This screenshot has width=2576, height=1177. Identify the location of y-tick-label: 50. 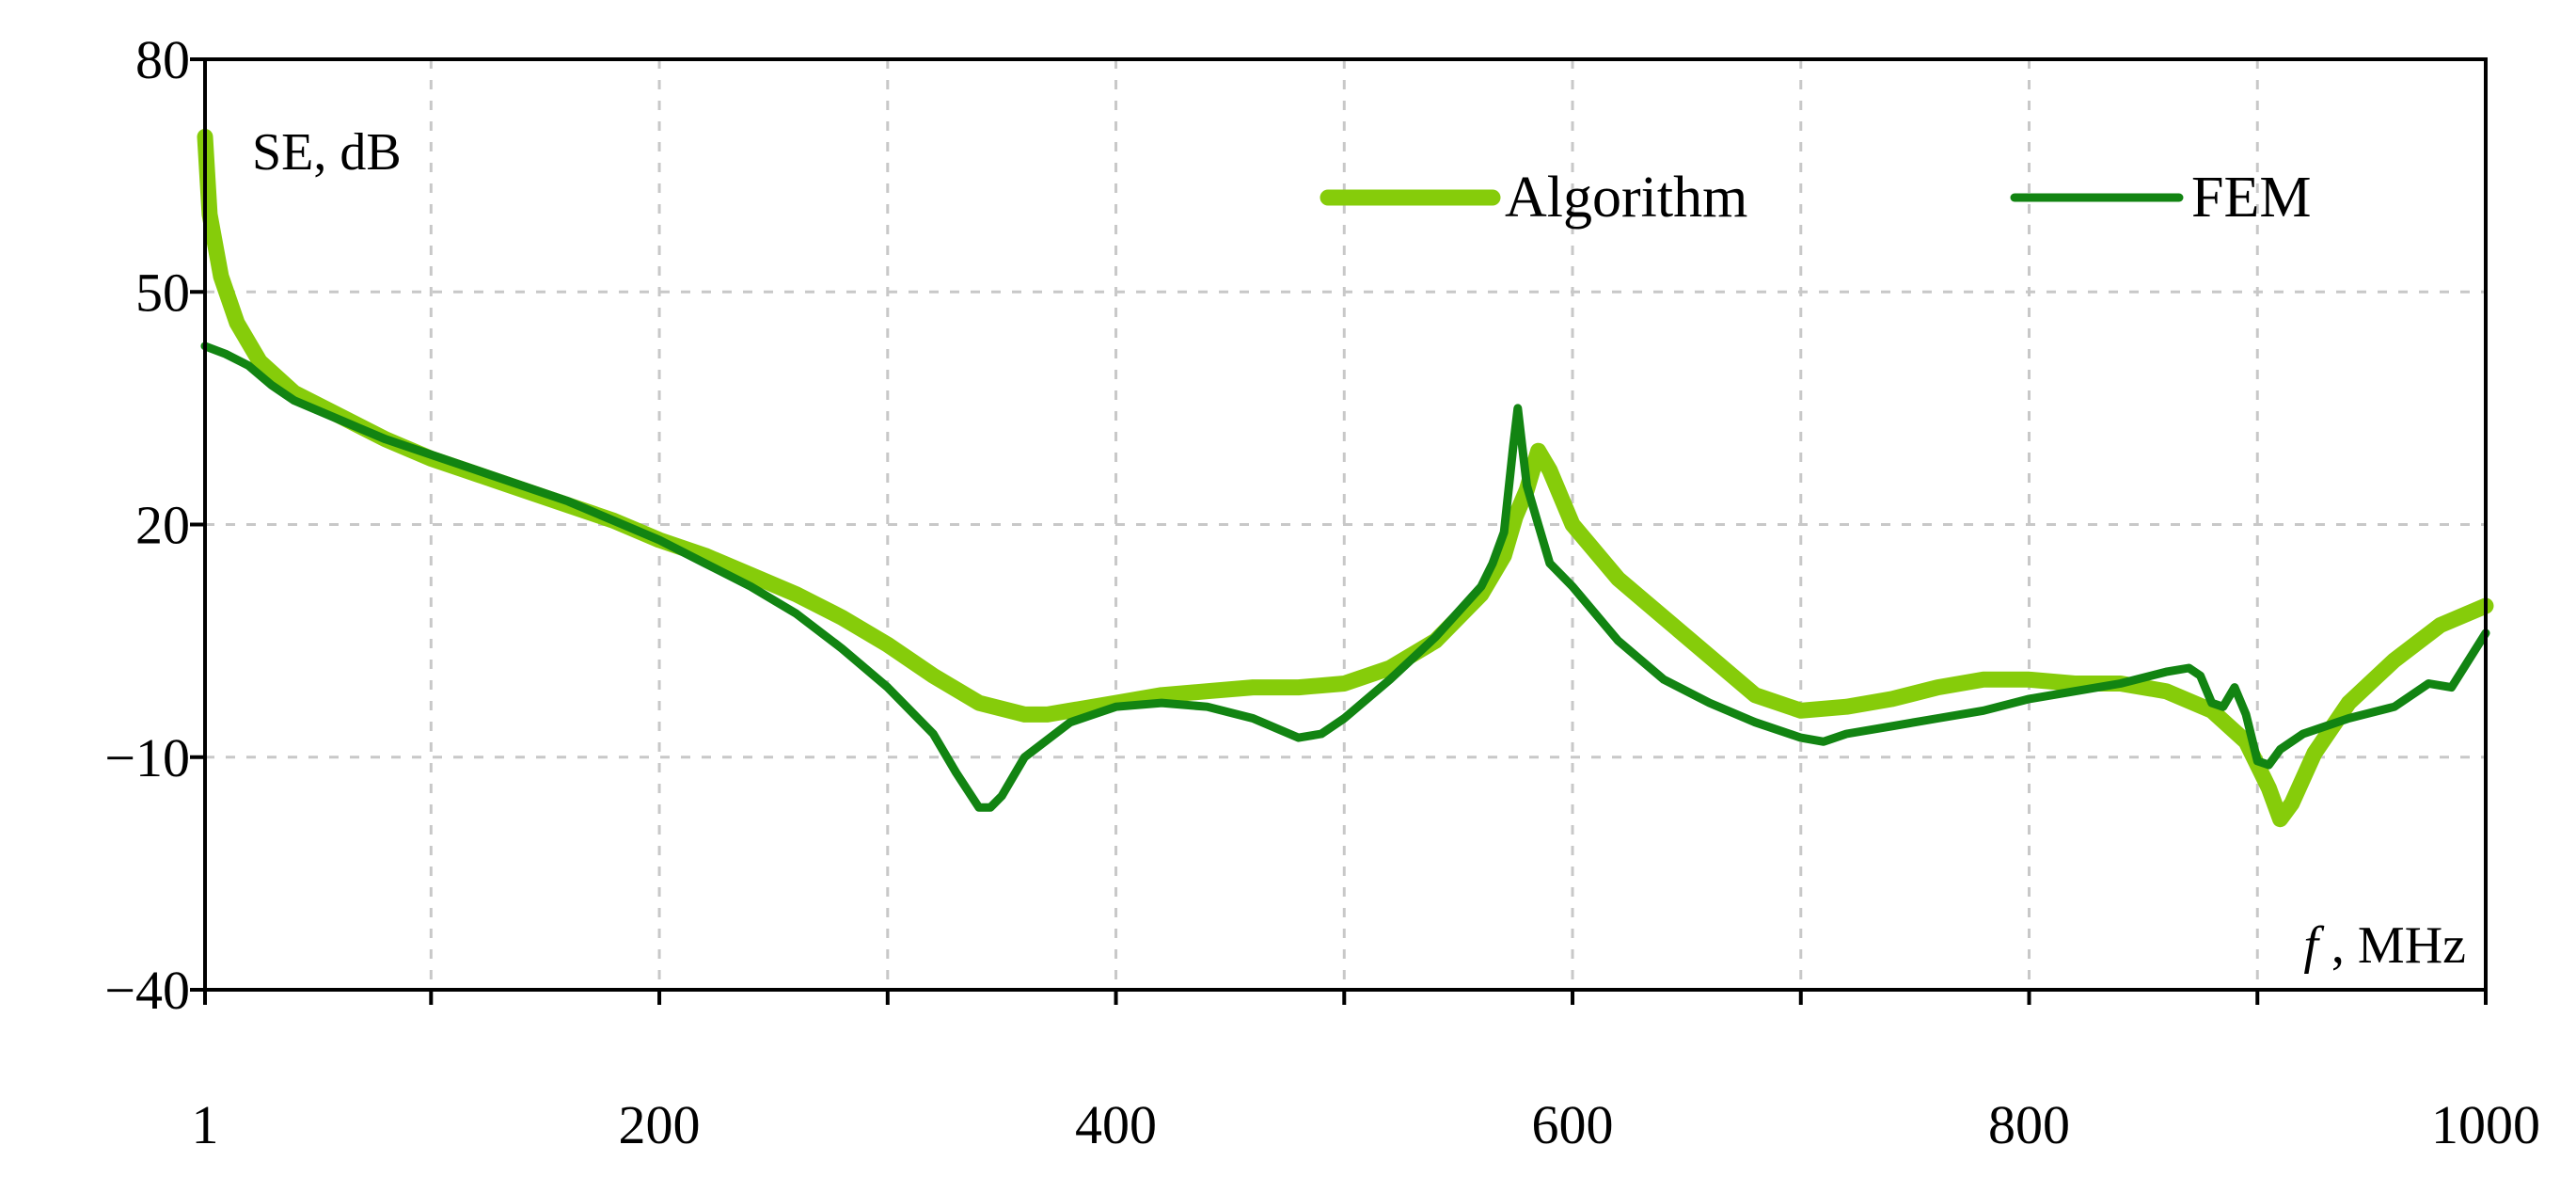
(162, 292).